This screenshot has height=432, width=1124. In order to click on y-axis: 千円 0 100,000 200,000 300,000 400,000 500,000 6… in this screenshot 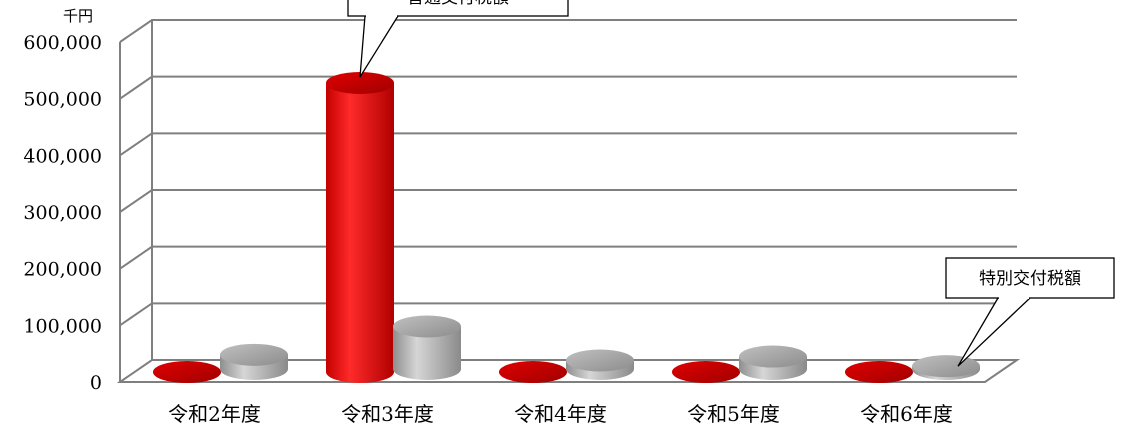, I will do `click(62, 200)`.